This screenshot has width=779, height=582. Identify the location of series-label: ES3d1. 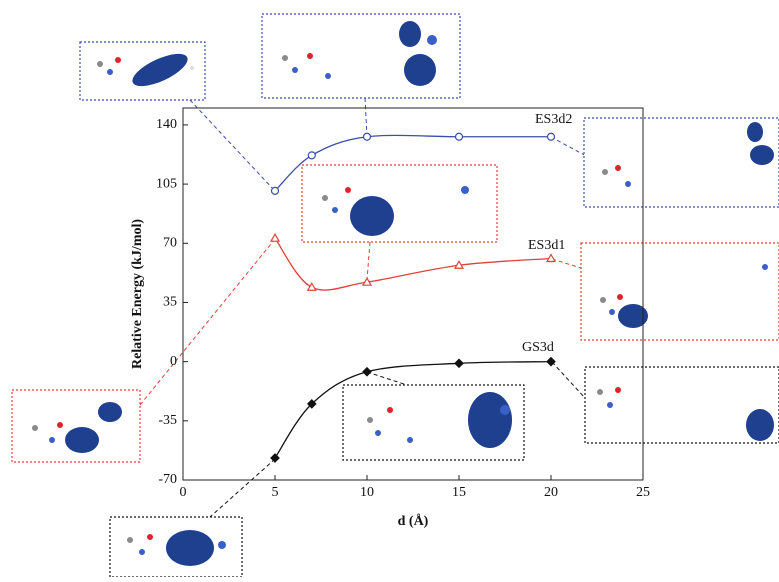
(546, 245).